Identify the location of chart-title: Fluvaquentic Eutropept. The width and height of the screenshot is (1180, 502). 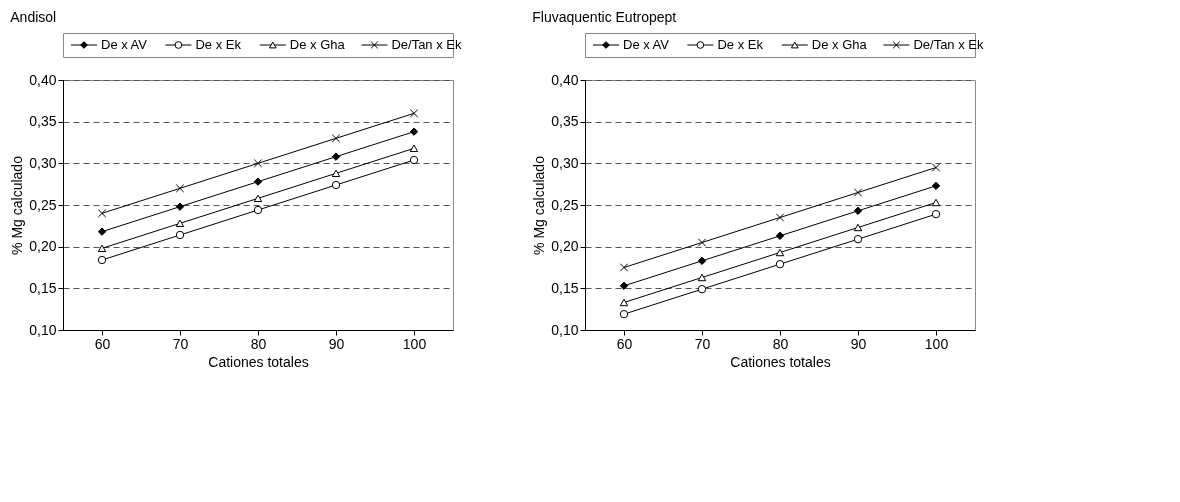
(604, 16).